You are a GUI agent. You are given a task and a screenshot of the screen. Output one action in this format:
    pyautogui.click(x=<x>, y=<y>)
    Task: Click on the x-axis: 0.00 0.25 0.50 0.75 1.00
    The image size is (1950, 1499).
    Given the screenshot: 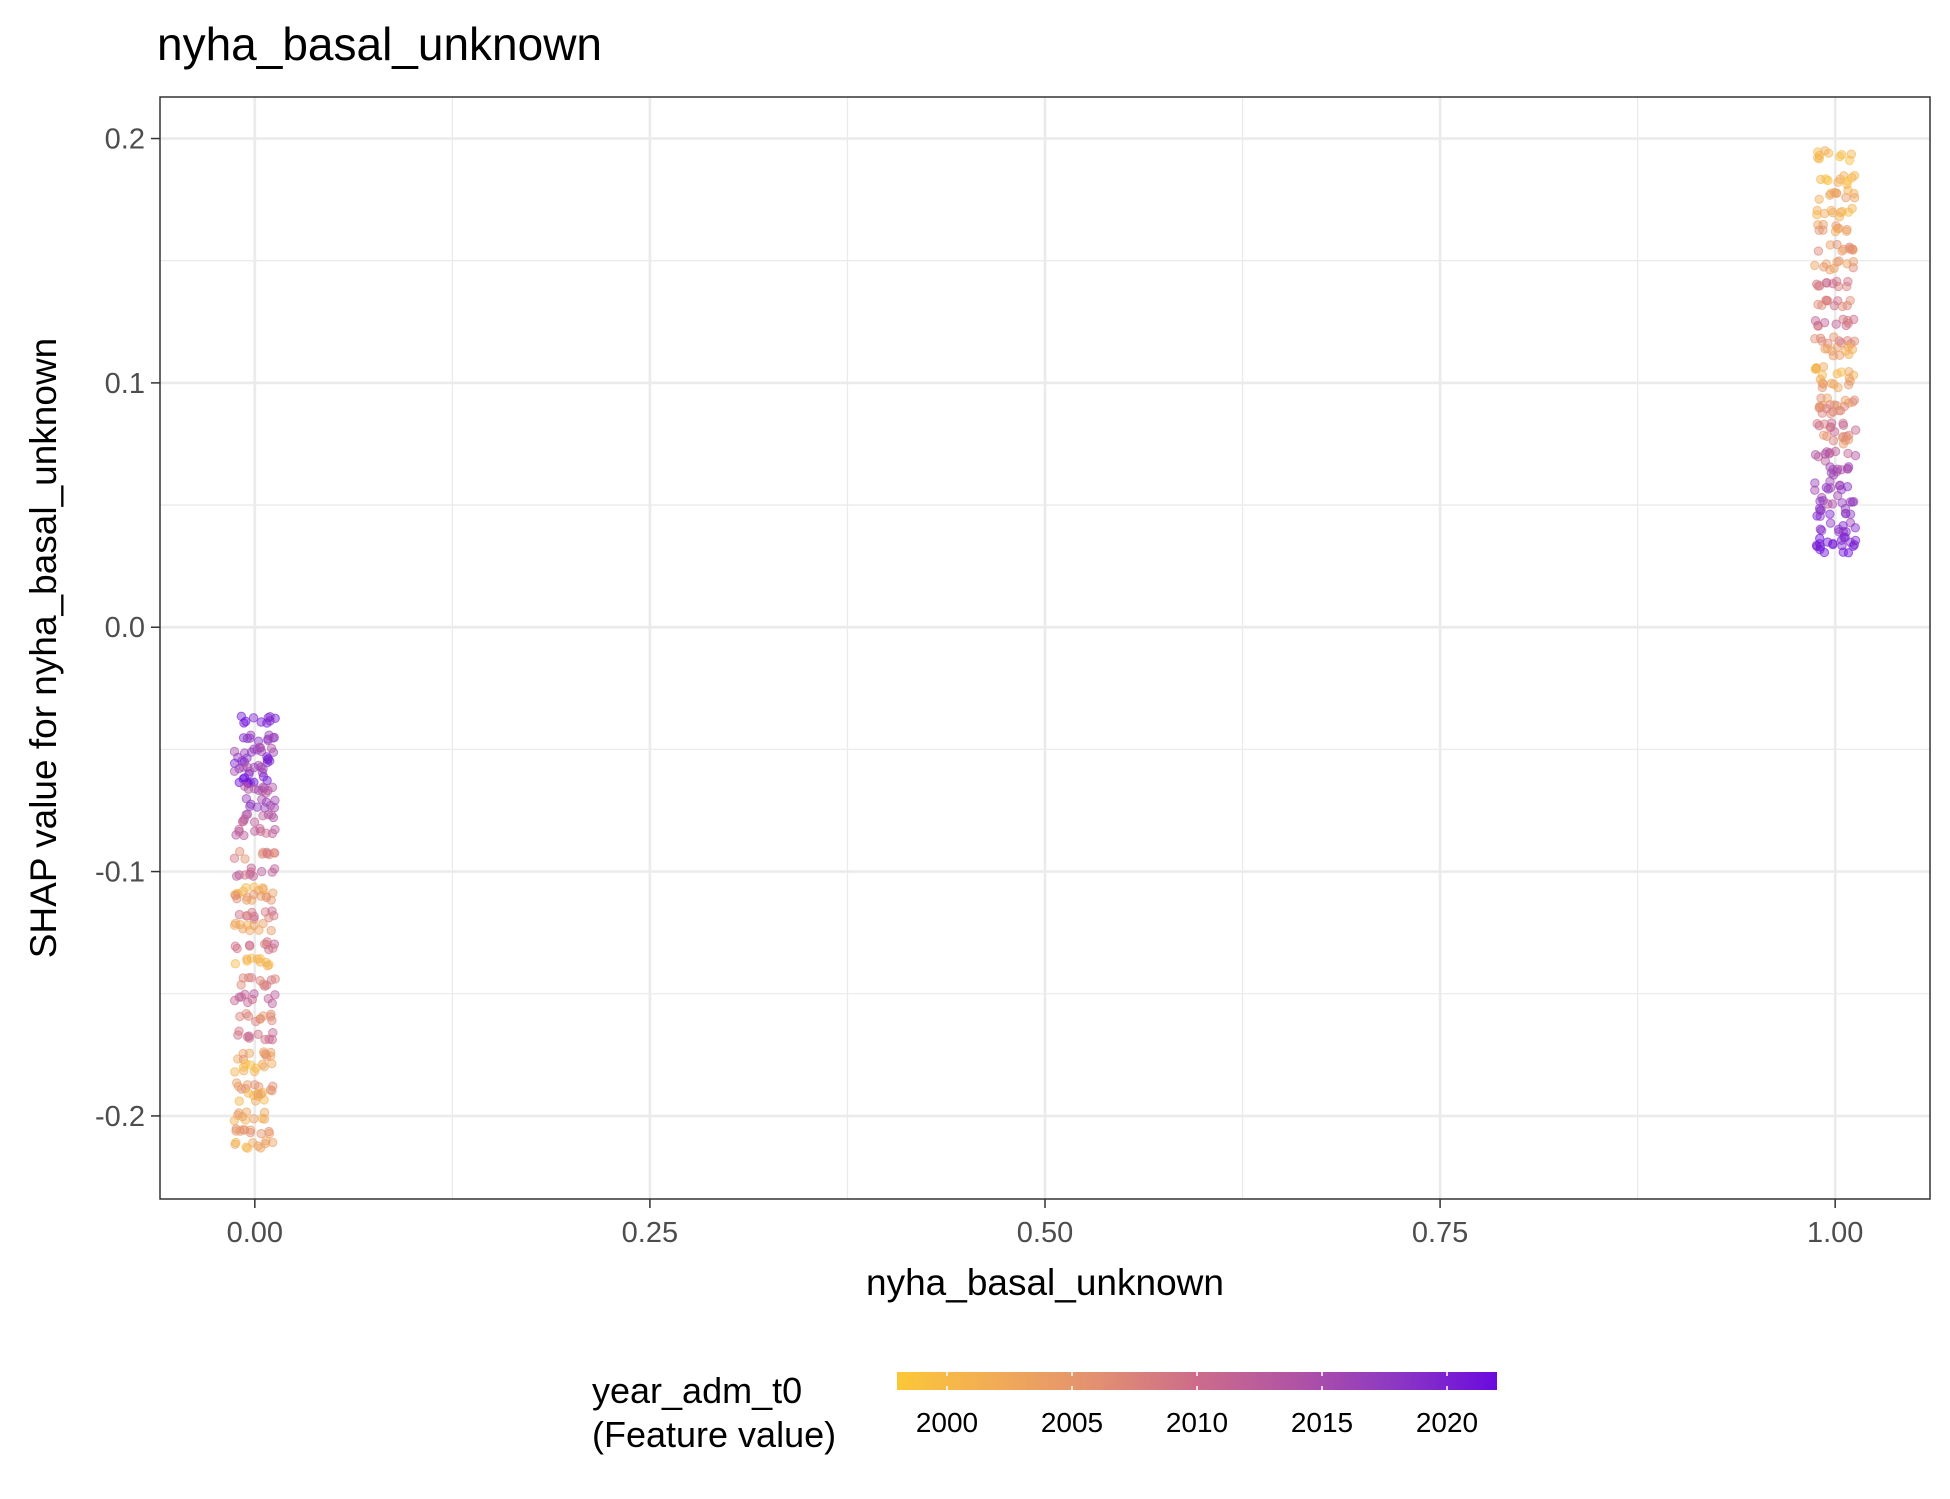 What is the action you would take?
    pyautogui.click(x=1045, y=1224)
    